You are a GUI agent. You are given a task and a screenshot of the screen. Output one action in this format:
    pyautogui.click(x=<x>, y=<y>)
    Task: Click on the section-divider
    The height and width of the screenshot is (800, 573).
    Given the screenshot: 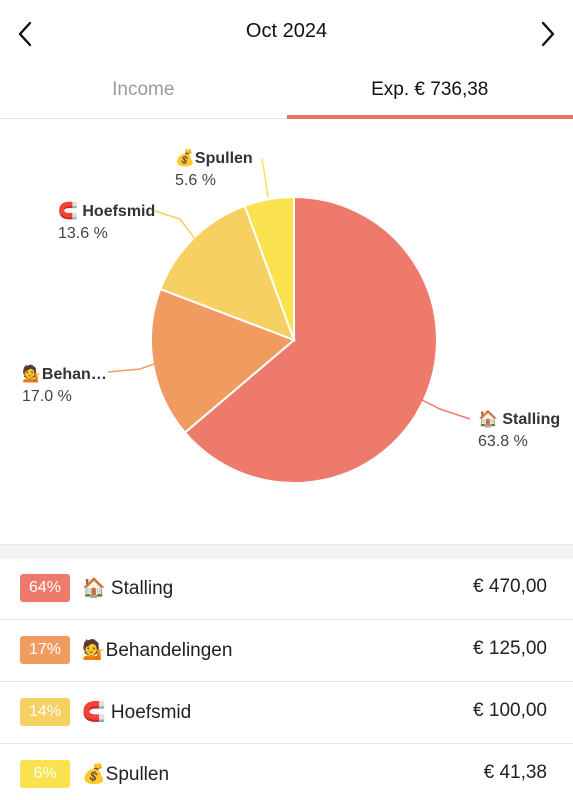 What is the action you would take?
    pyautogui.click(x=286, y=551)
    